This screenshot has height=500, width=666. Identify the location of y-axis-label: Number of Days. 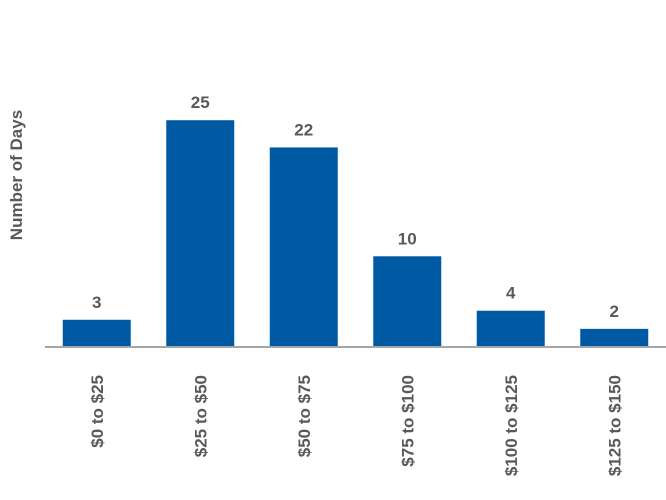
(16, 175).